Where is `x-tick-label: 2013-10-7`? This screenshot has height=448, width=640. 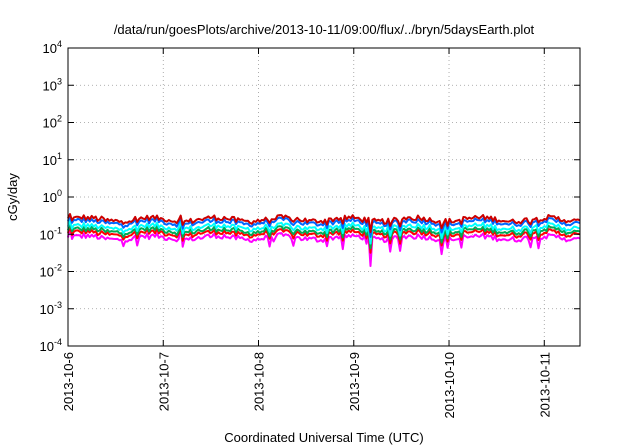
x-tick-label: 2013-10-7 is located at coordinates (163, 381).